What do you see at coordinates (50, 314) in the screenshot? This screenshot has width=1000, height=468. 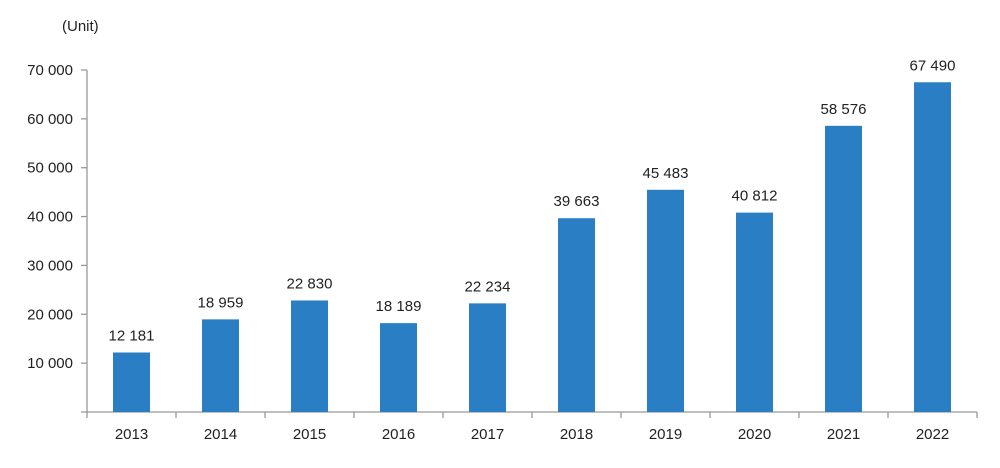 I see `y-tick-label: 20 000` at bounding box center [50, 314].